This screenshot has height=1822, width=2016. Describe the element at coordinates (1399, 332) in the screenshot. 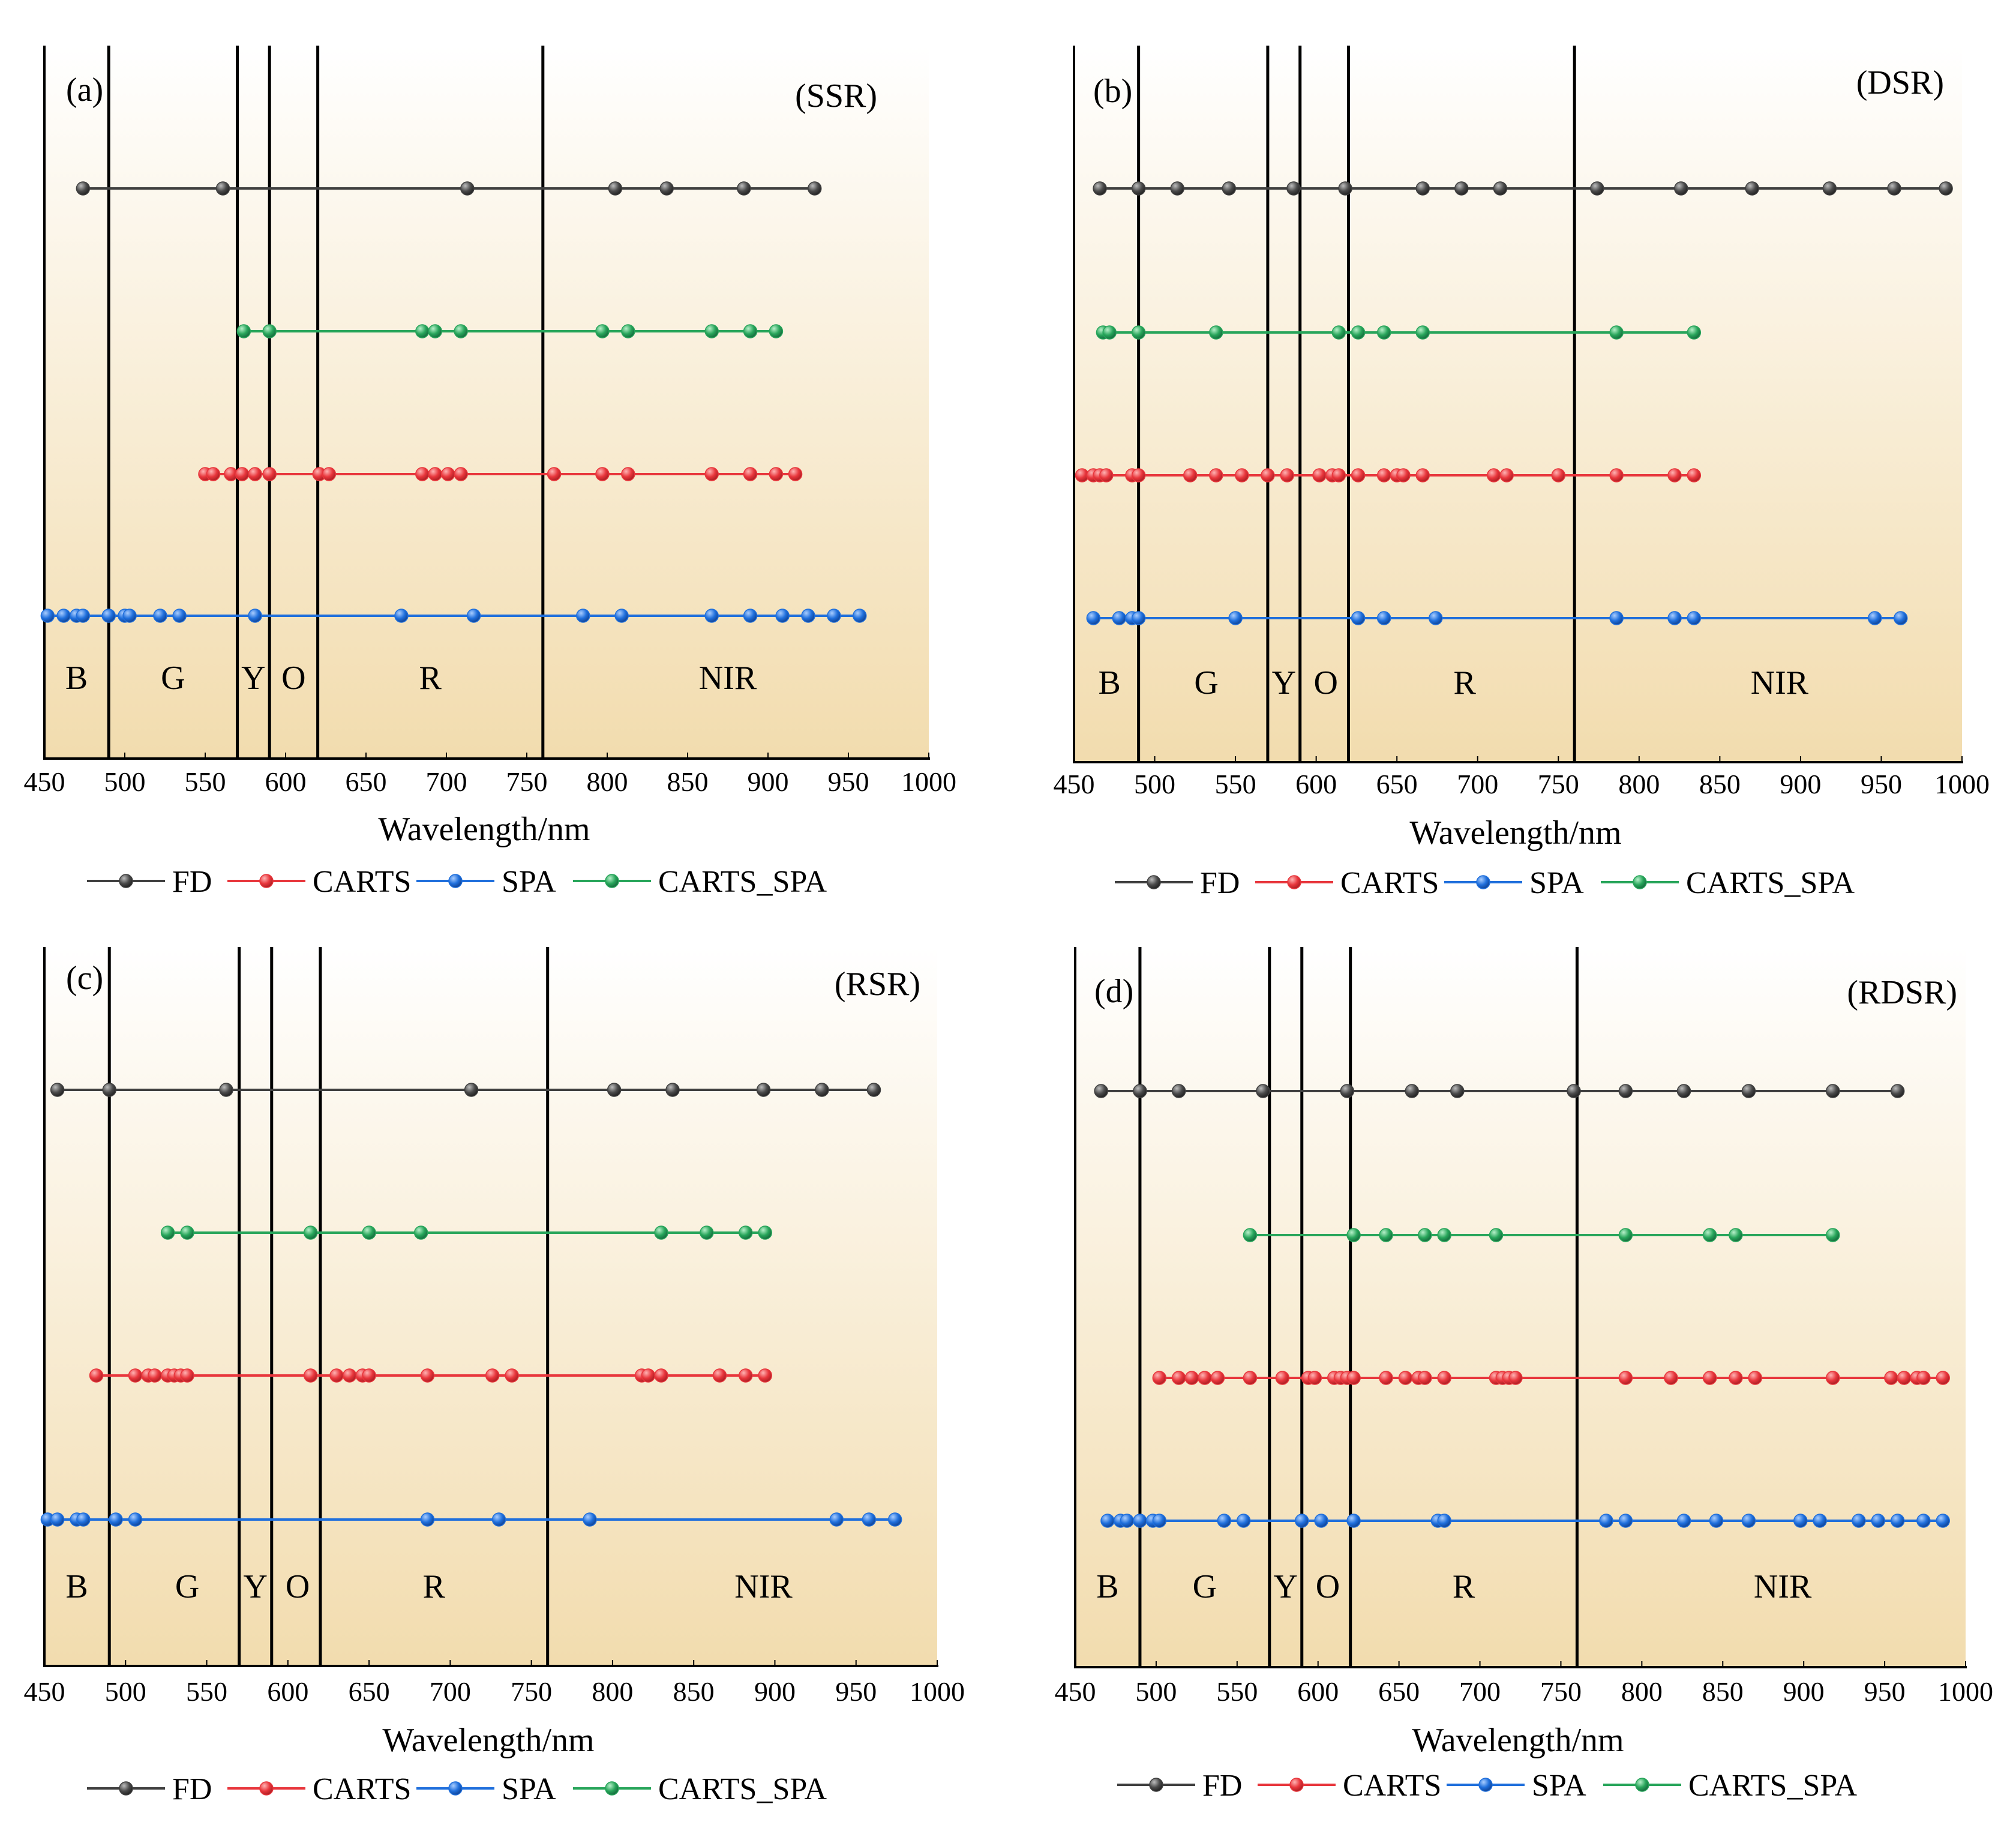

I see `series-carts-spa` at that location.